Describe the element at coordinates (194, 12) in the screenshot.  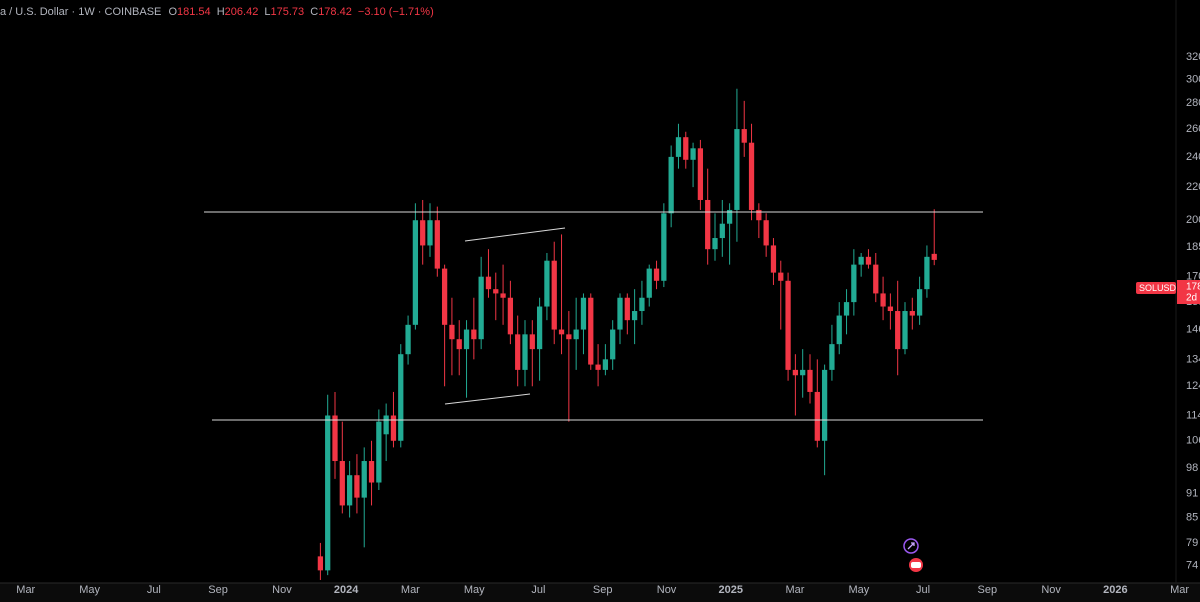
I see `o-value: 181.54` at that location.